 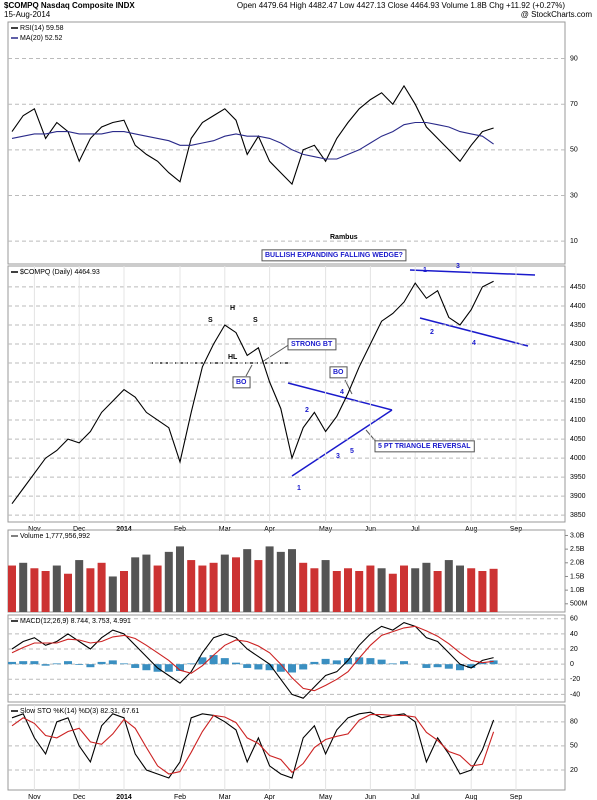 I want to click on x-tick-label: Mar, so click(x=225, y=797).